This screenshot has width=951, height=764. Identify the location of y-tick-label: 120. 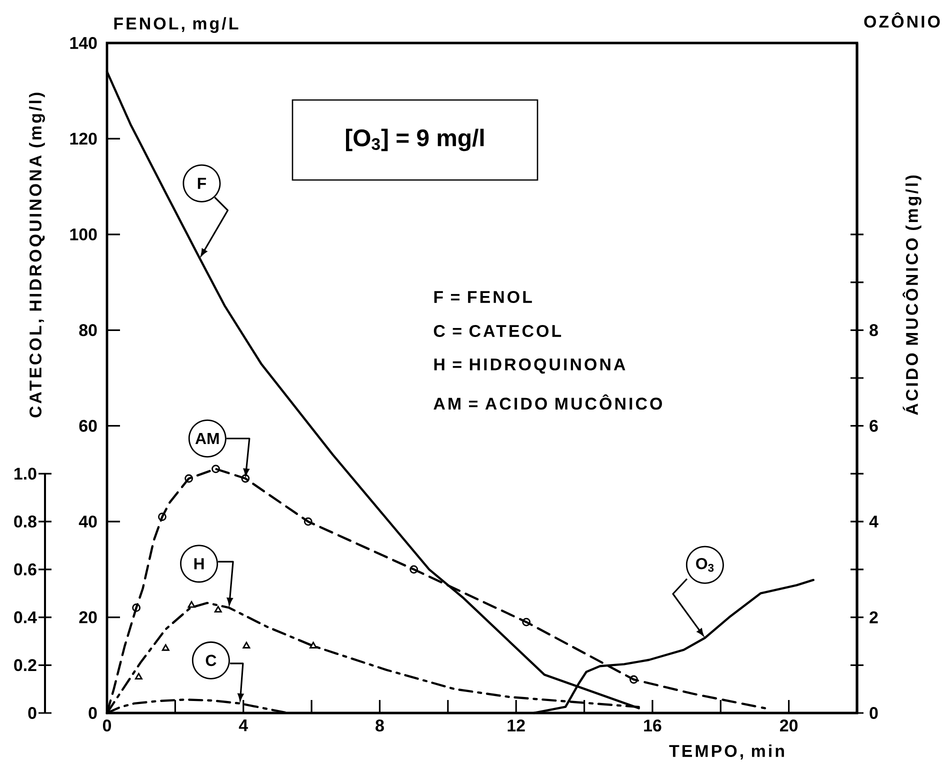
(83, 138).